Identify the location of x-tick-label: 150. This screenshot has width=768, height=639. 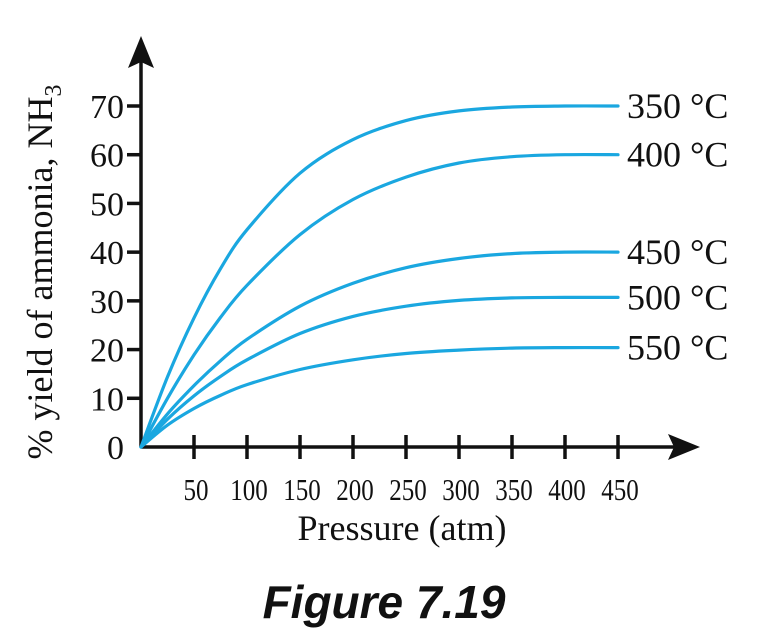
(302, 489).